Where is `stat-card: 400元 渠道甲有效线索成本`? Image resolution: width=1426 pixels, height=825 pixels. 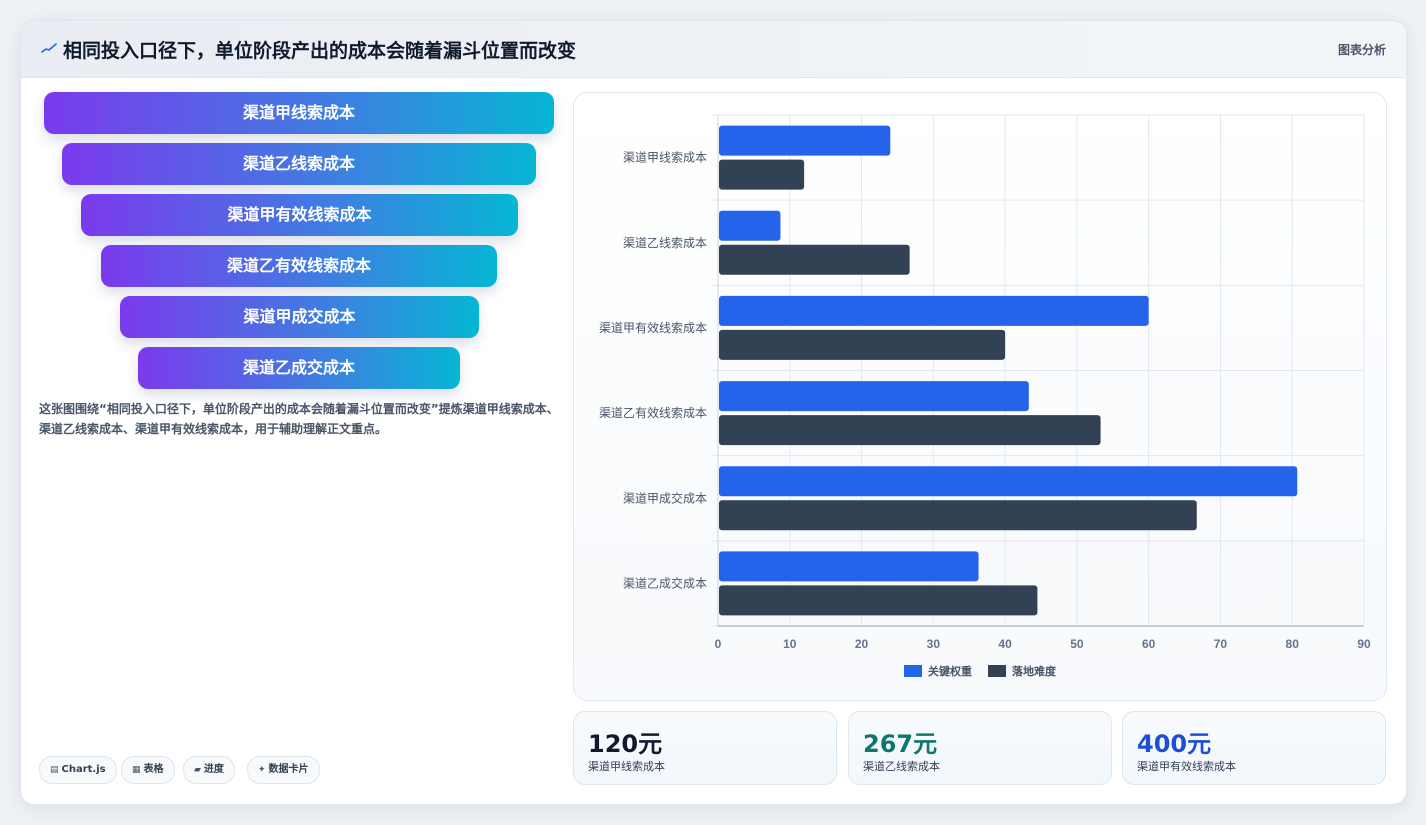
stat-card: 400元 渠道甲有效线索成本 is located at coordinates (1254, 748).